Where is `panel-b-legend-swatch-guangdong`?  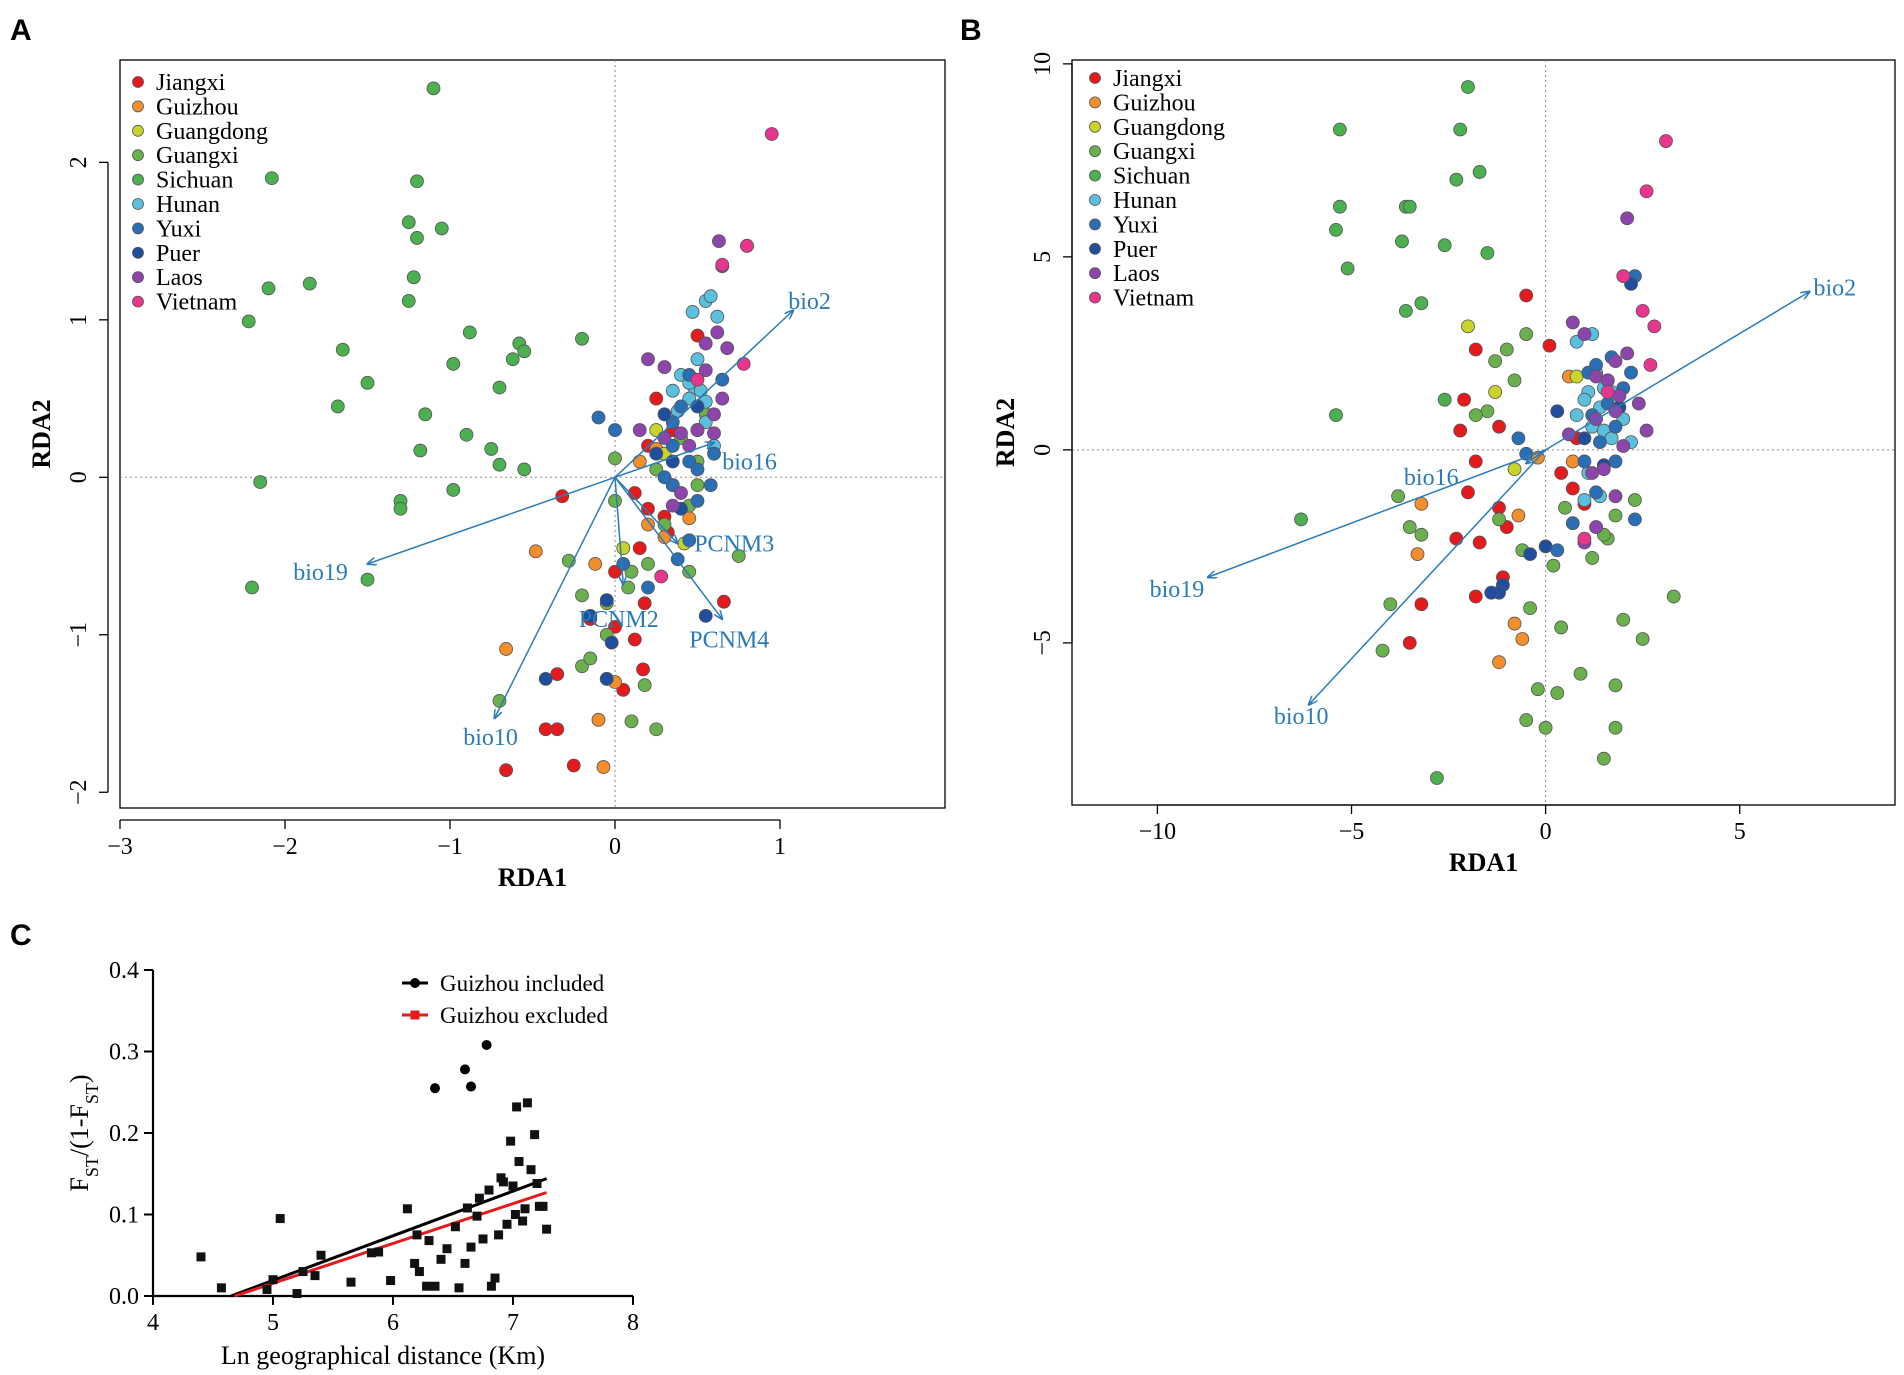 panel-b-legend-swatch-guangdong is located at coordinates (1095, 126).